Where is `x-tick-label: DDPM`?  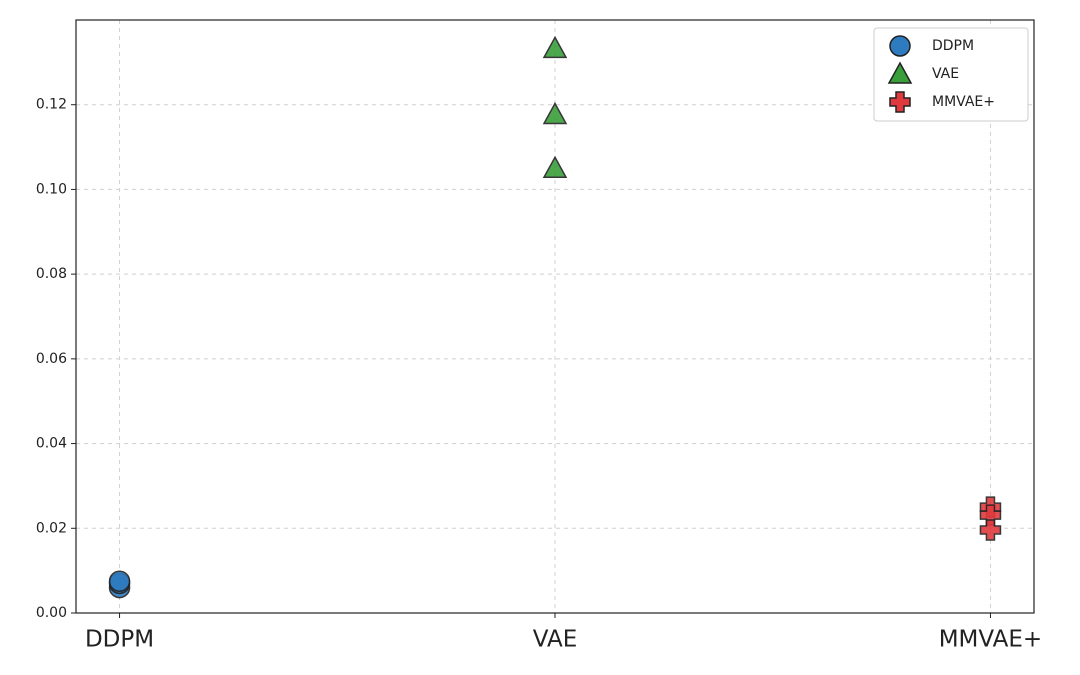 x-tick-label: DDPM is located at coordinates (119, 640).